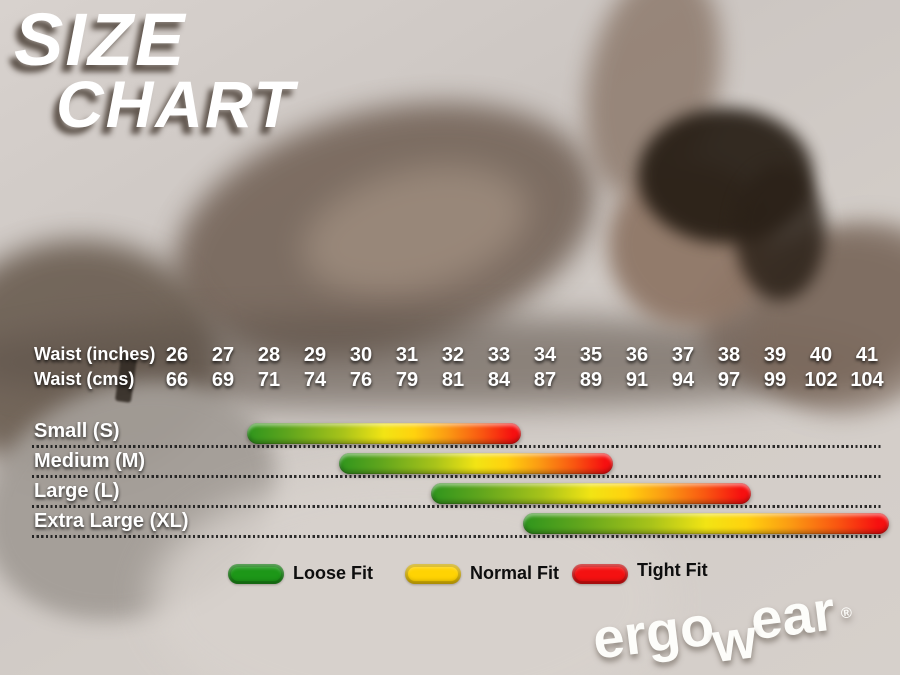 The height and width of the screenshot is (675, 900). Describe the element at coordinates (683, 355) in the screenshot. I see `waist-inches-value: 37` at that location.